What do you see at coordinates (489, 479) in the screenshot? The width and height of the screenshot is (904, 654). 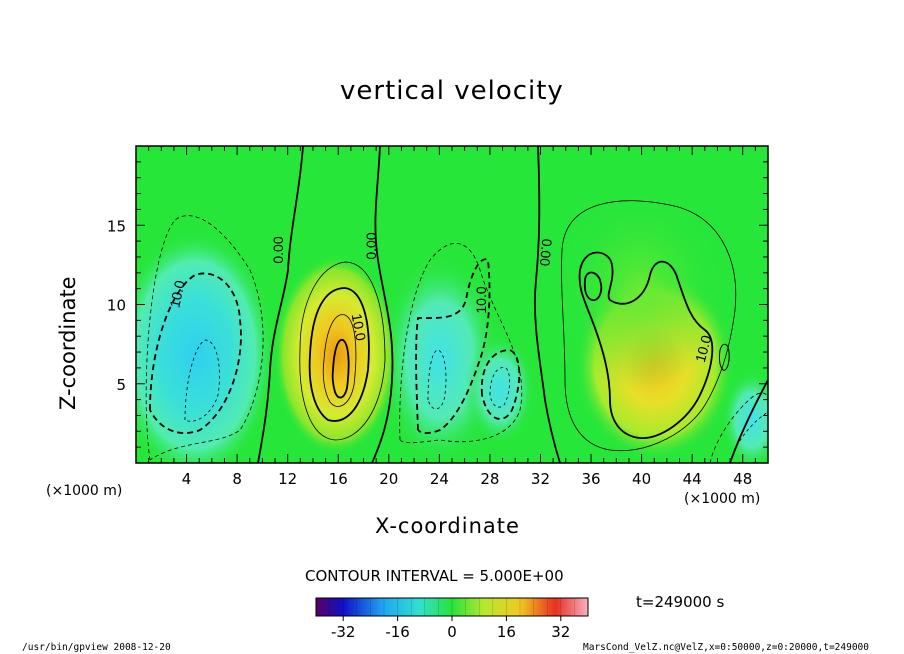 I see `x-tick-label: 28` at bounding box center [489, 479].